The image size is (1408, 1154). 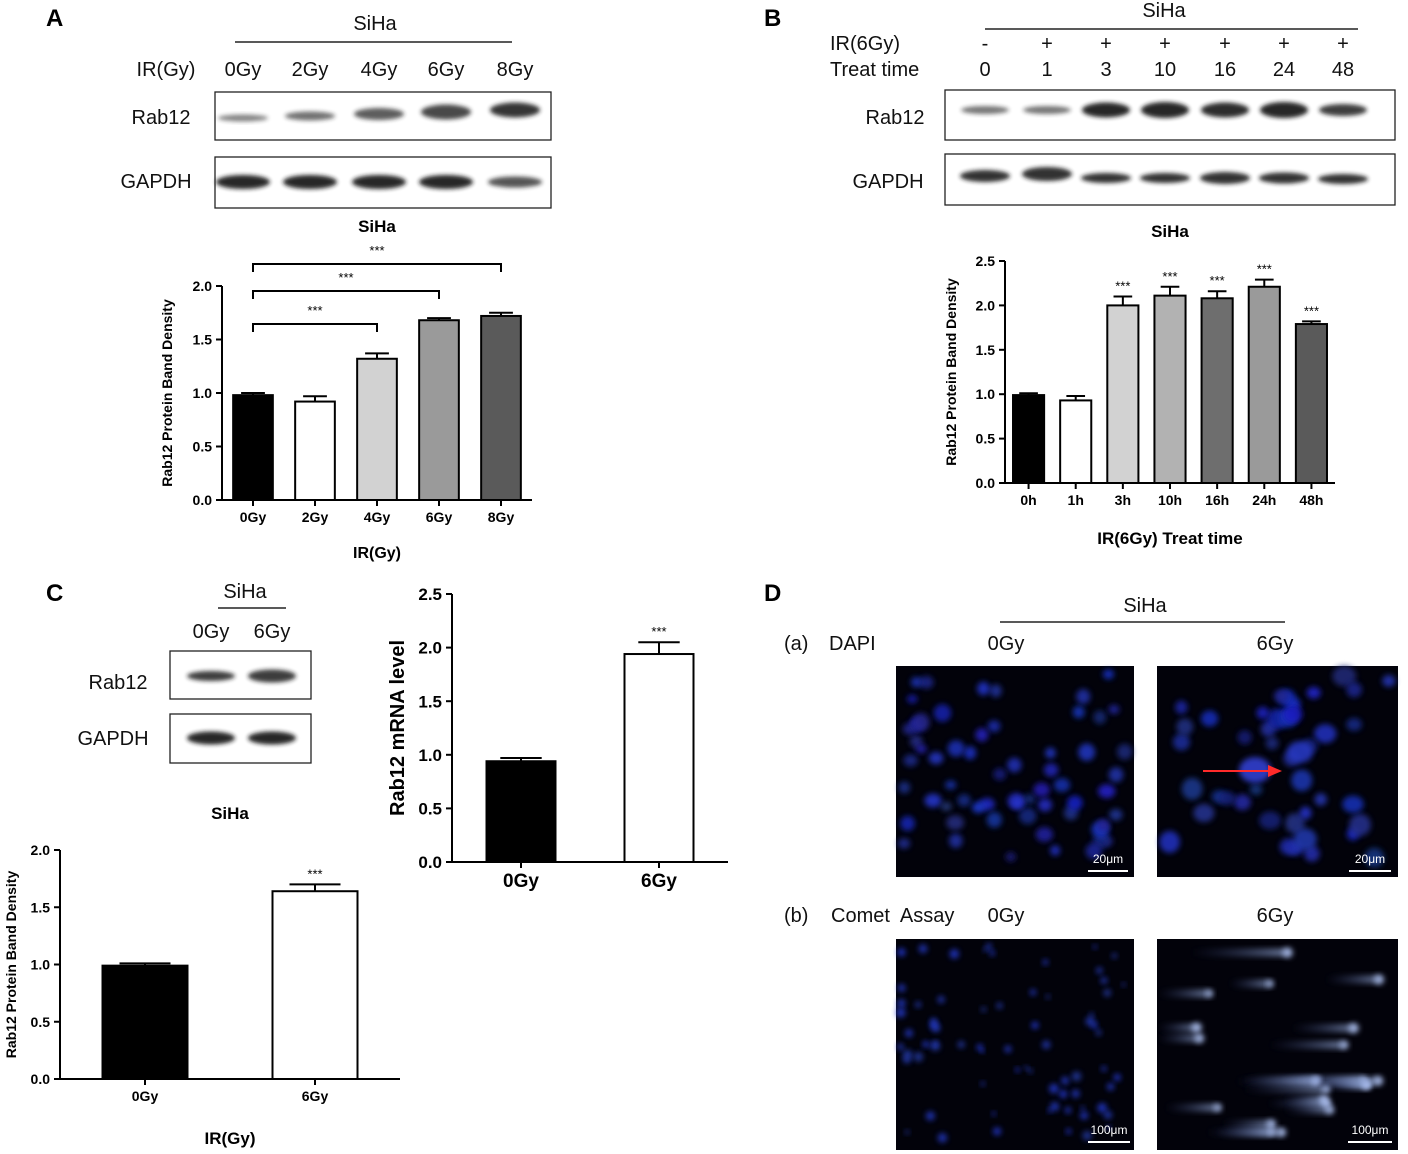 I want to click on scale-label-comet-0gy: 100μm, so click(x=1109, y=1130).